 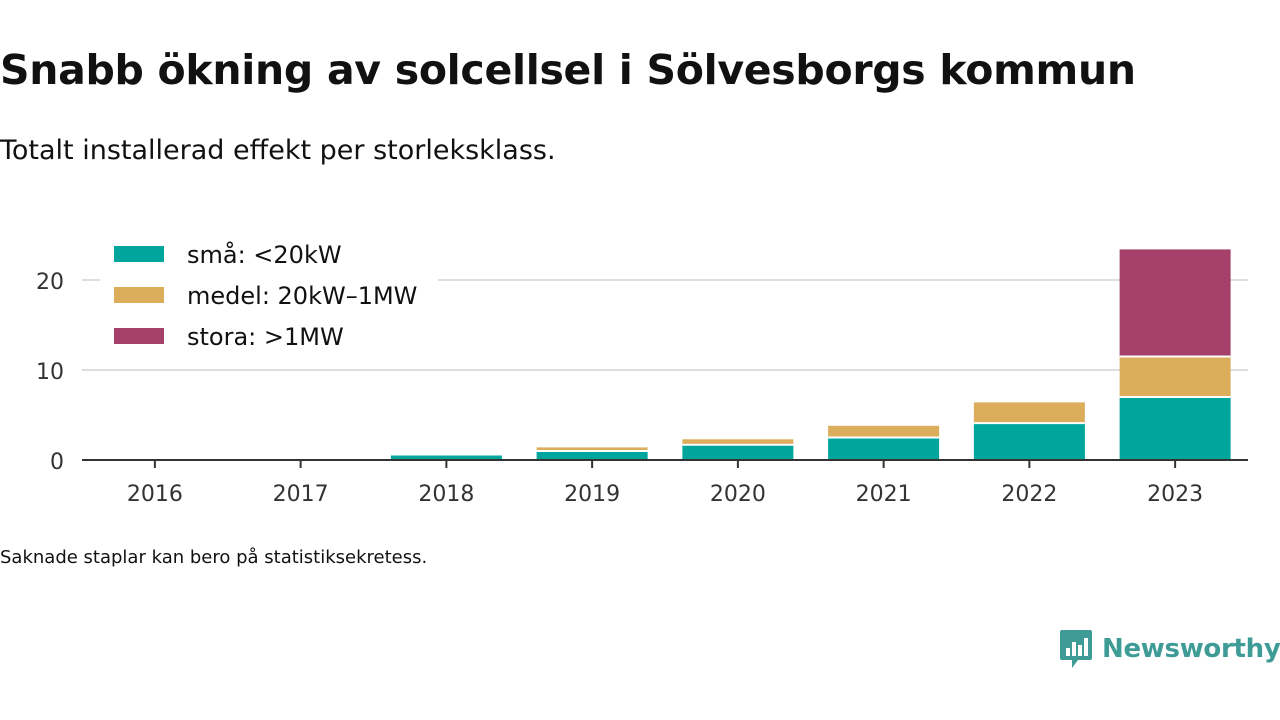 I want to click on x-tick-label: 2020, so click(x=738, y=494).